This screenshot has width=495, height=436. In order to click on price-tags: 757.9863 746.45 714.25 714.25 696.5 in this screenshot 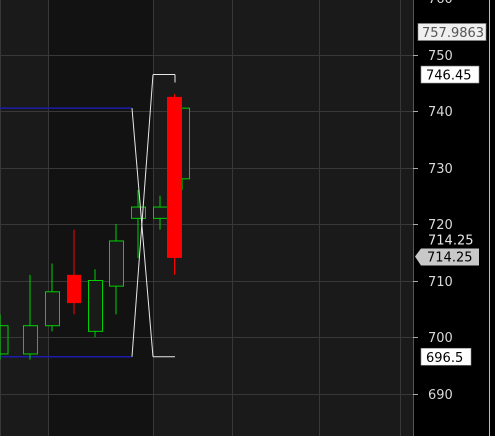, I will do `click(451, 194)`.